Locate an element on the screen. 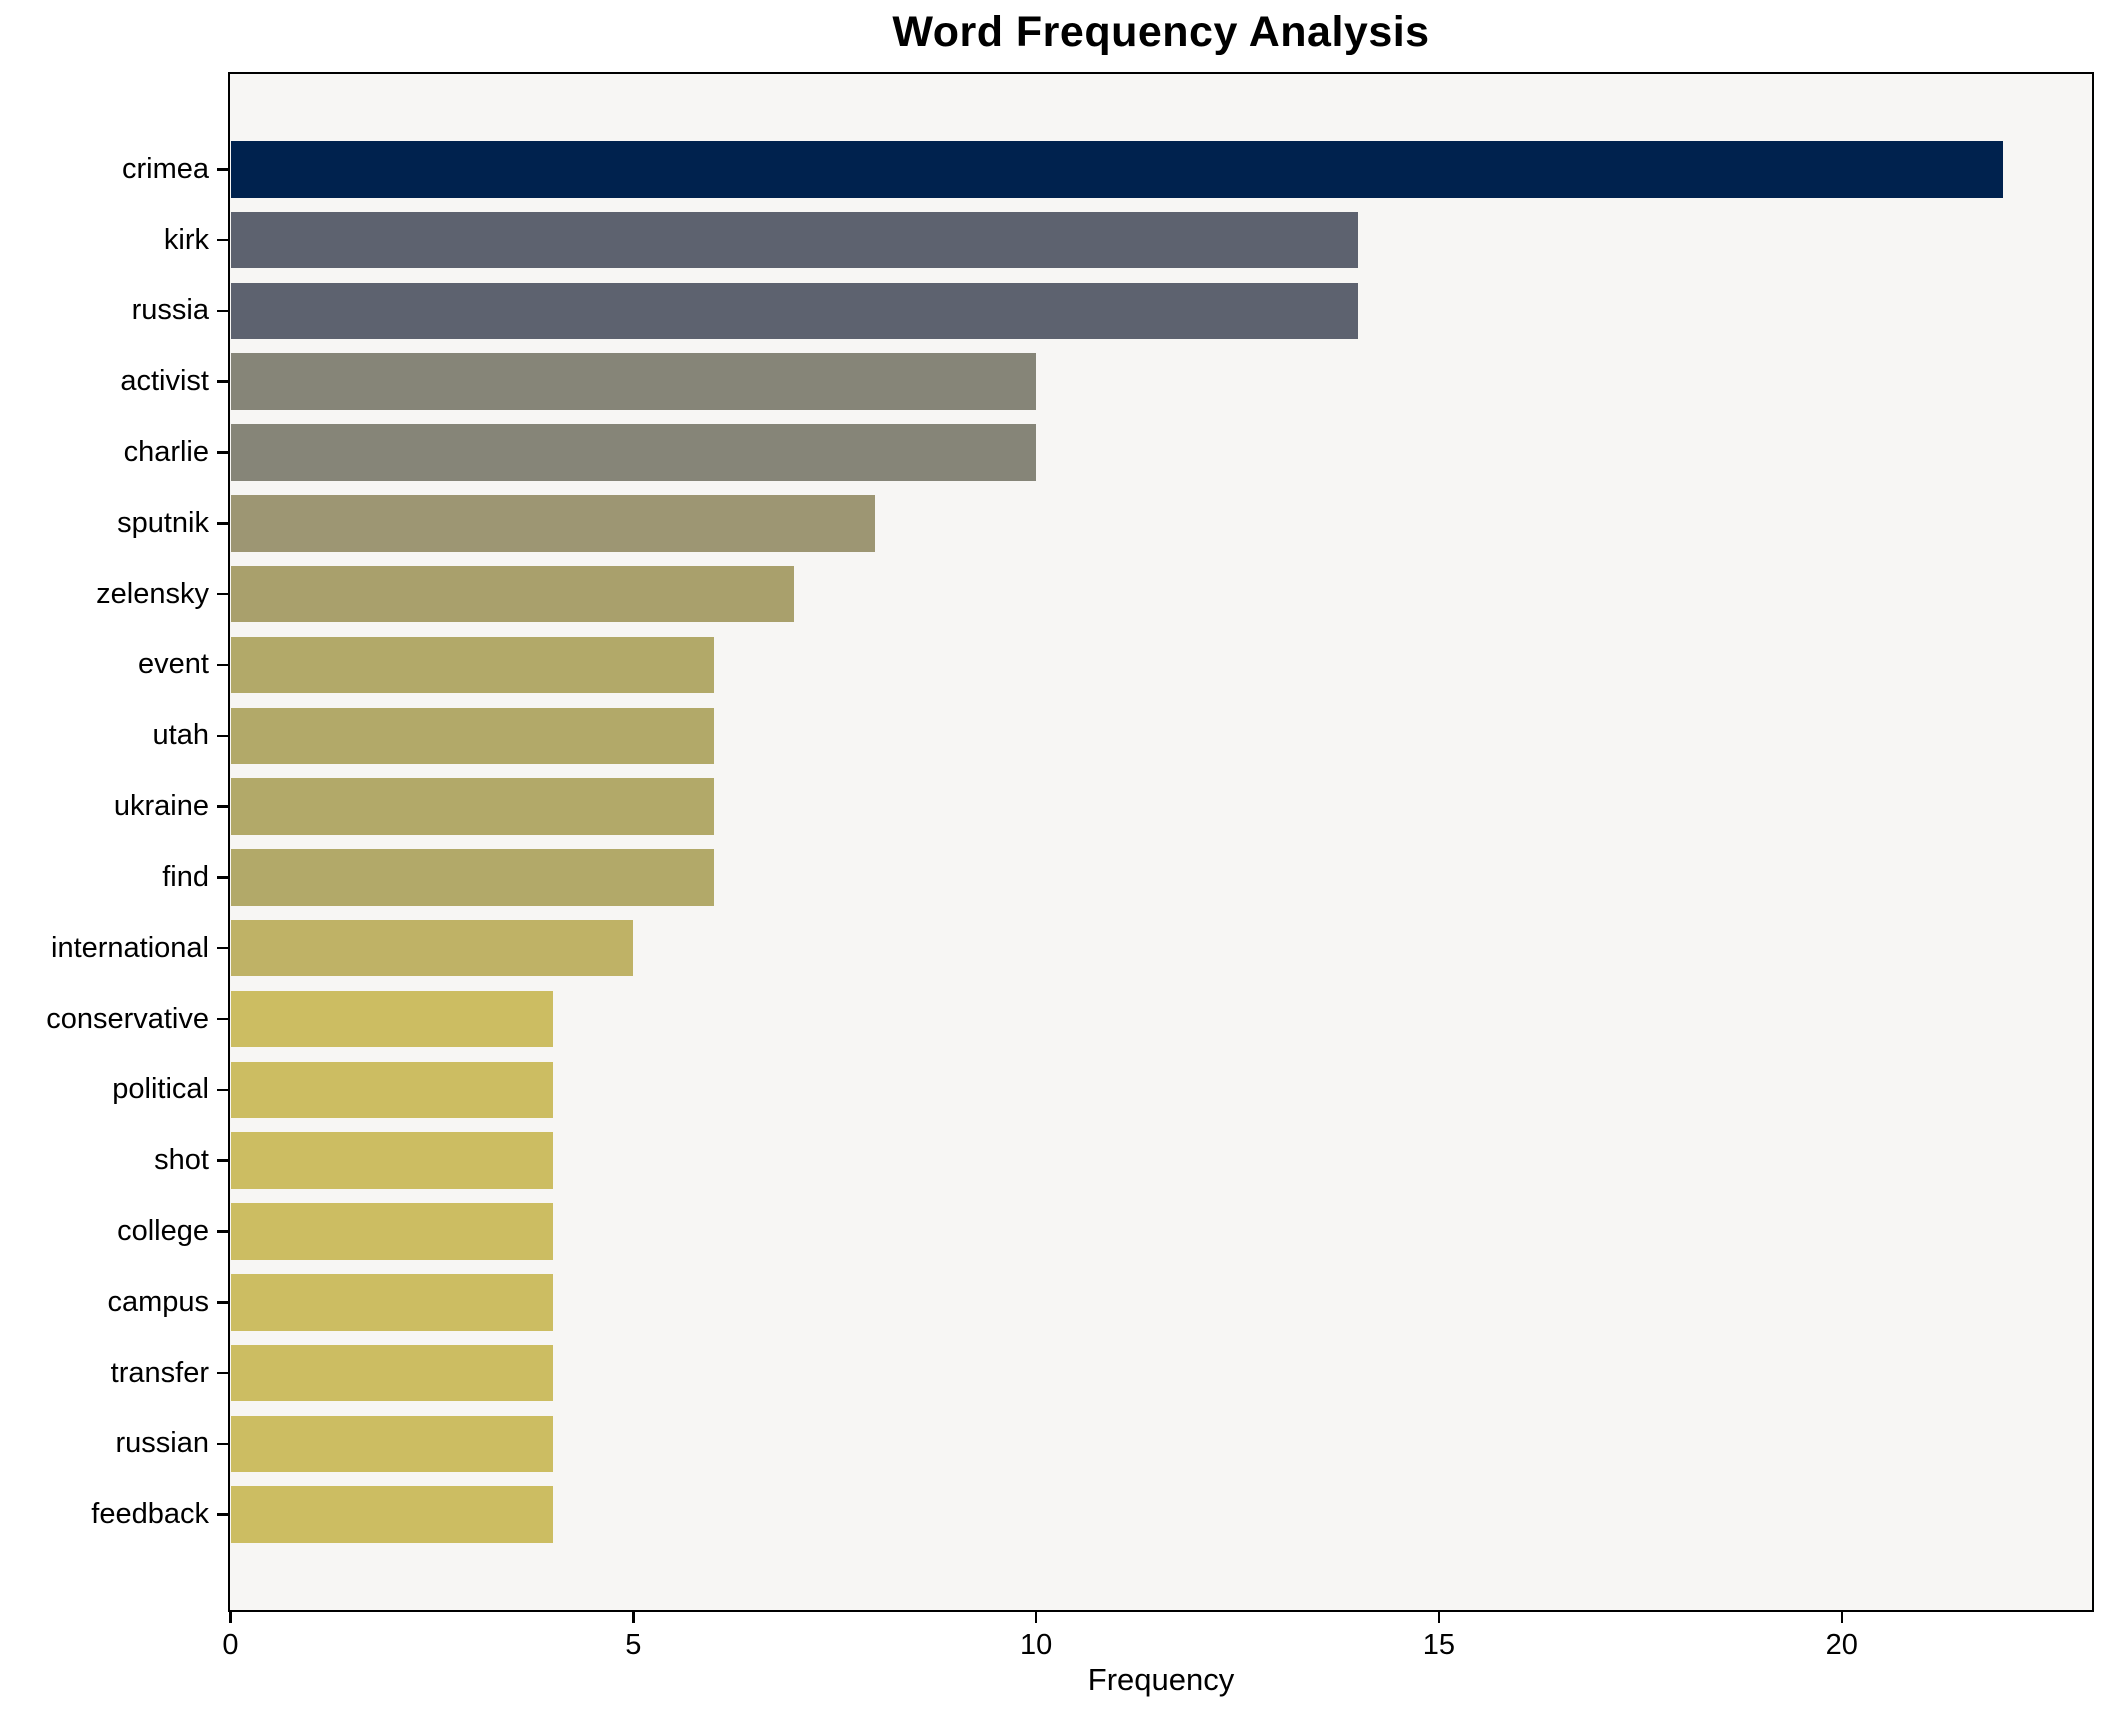 Image resolution: width=2106 pixels, height=1722 pixels. y-tick-label-crimea: crimea is located at coordinates (165, 168).